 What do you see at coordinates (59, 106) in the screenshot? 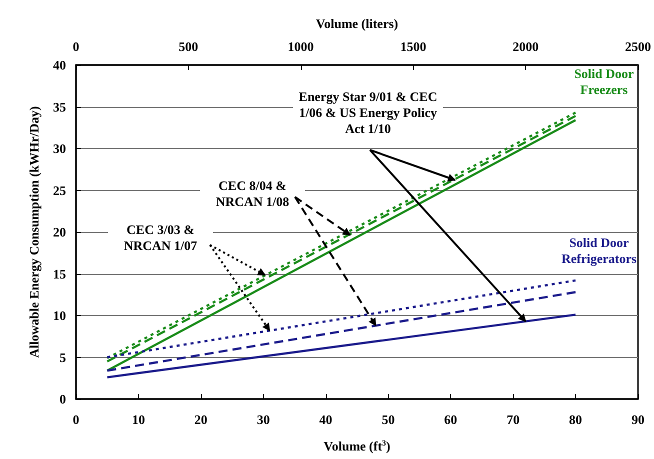
I see `y-tick-label: 35` at bounding box center [59, 106].